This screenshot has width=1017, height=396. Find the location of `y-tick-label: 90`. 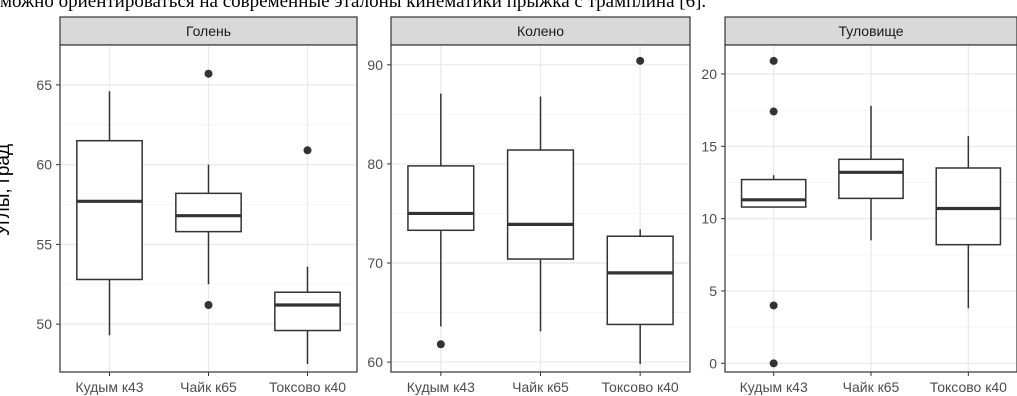

y-tick-label: 90 is located at coordinates (375, 65).